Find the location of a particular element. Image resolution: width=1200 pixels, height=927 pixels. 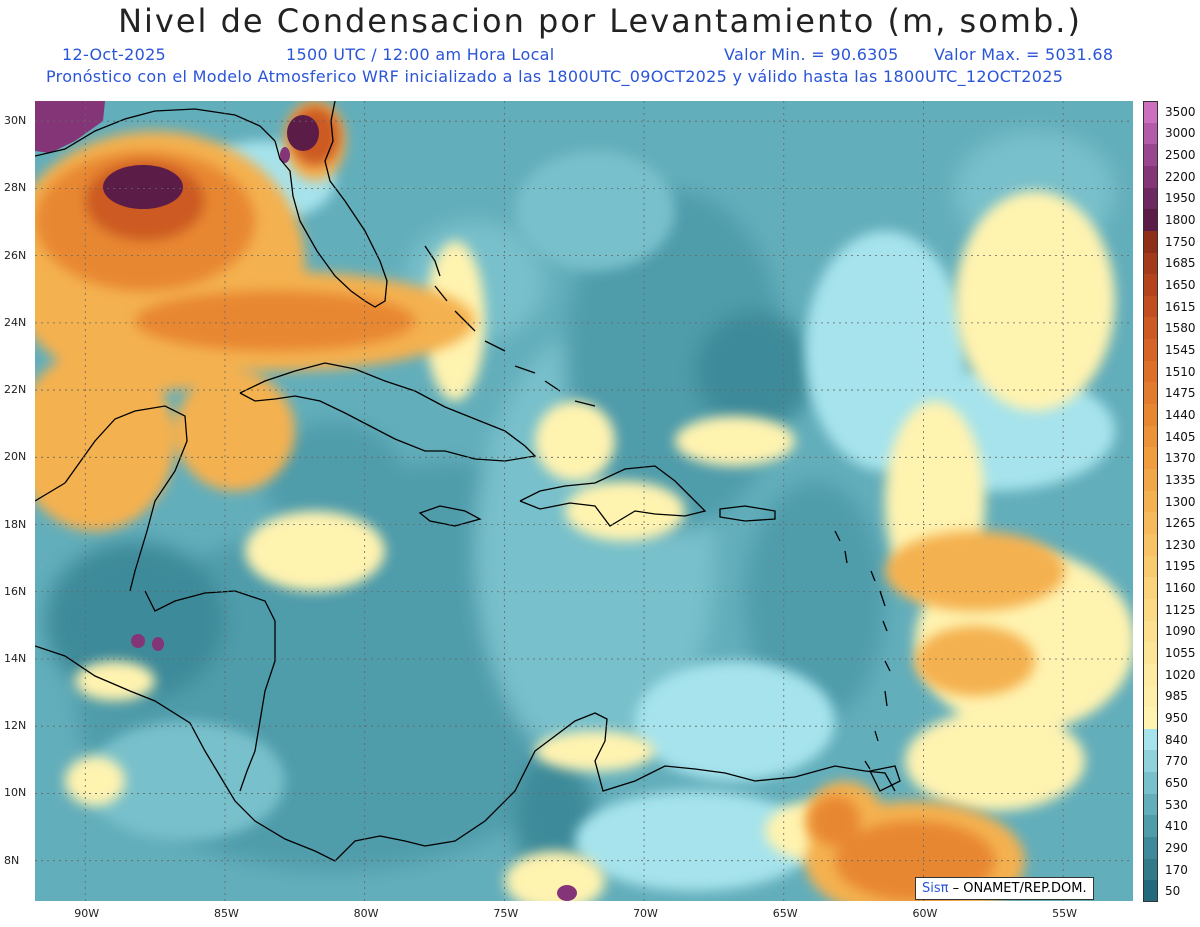

max-value-label: Valor Max. = 5031.68 is located at coordinates (1024, 54).